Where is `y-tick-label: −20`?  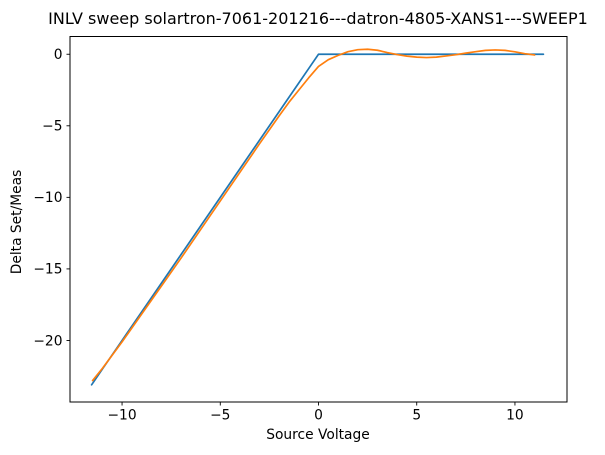 y-tick-label: −20 is located at coordinates (47, 341).